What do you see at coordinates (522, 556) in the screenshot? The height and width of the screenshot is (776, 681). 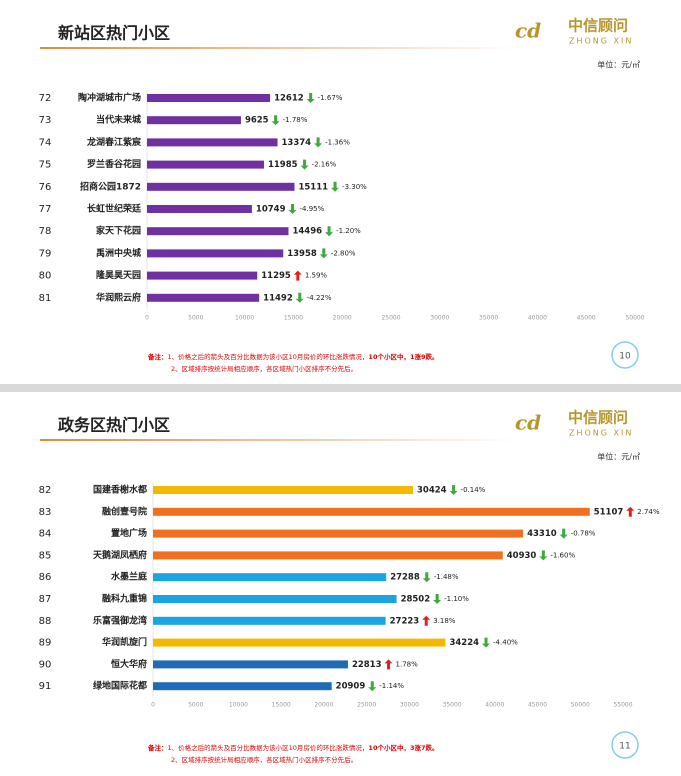 I see `value-label: 40930` at bounding box center [522, 556].